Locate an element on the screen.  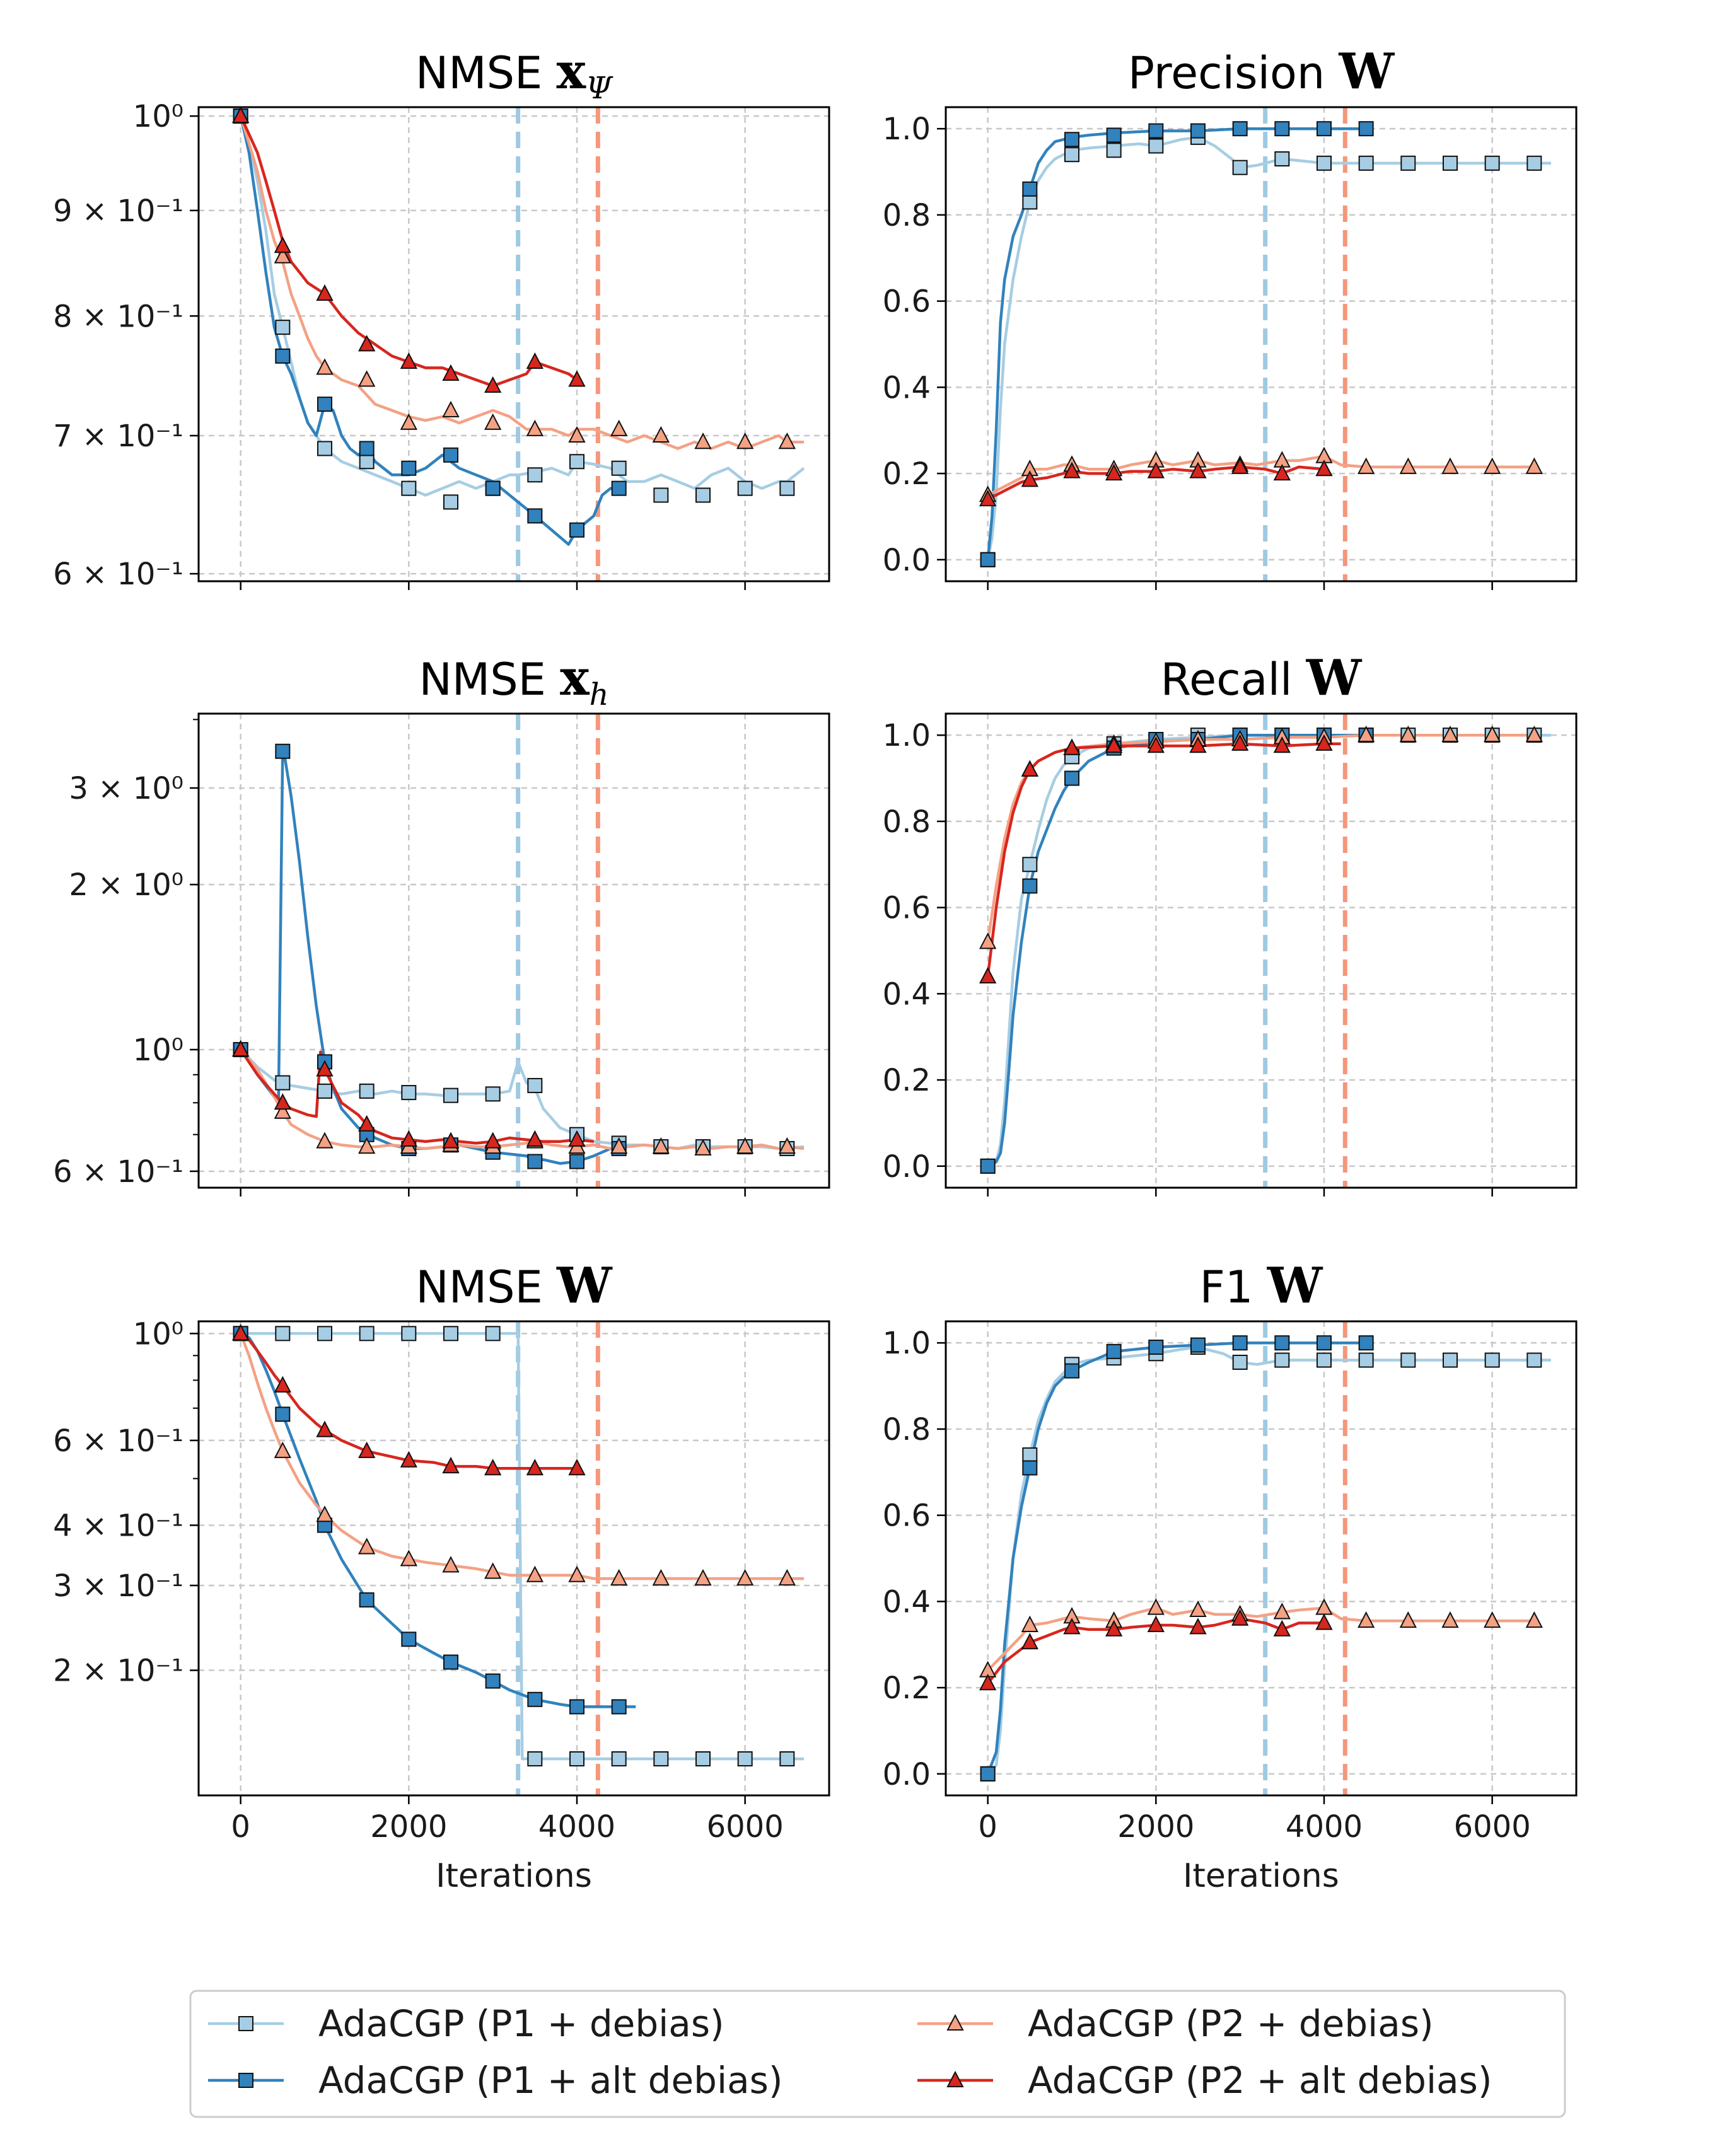
legend-entry-p2_alt: AdaCGP (P2 + alt debias) is located at coordinates (1204, 2080).